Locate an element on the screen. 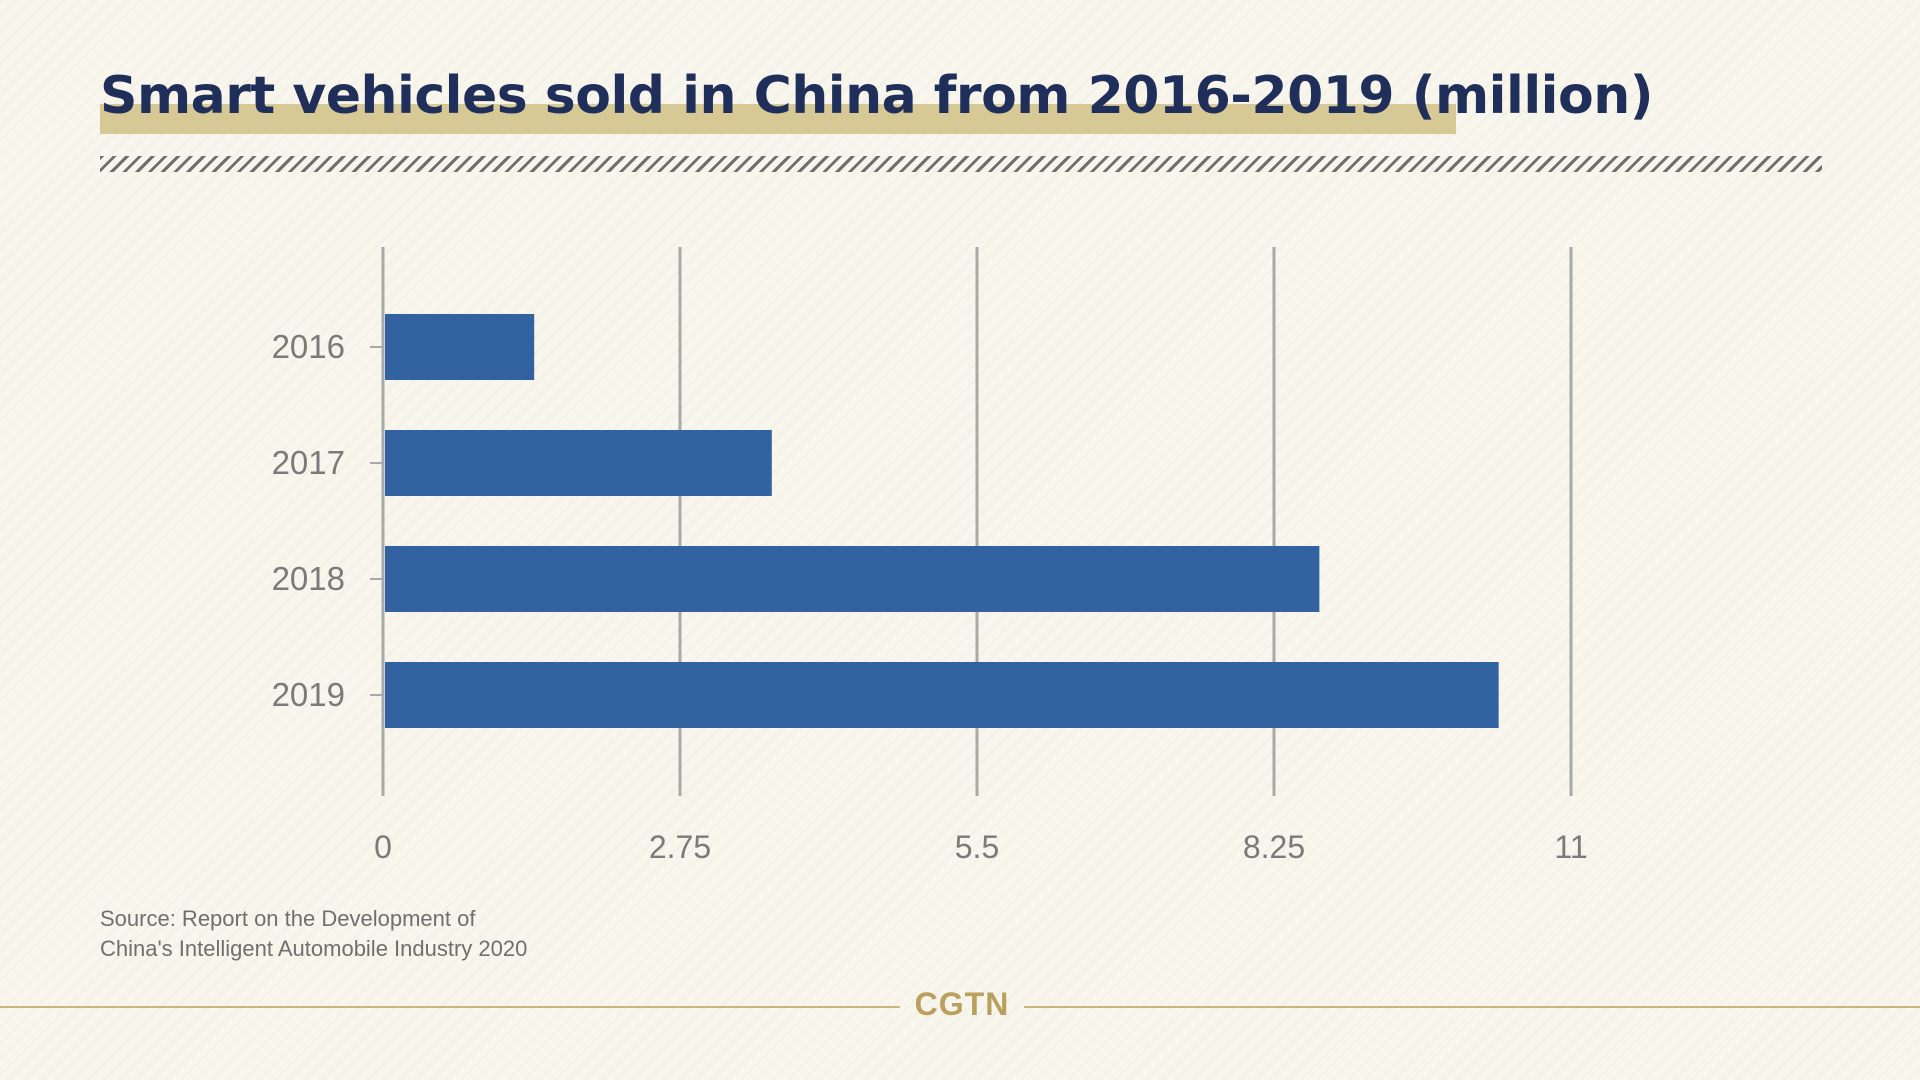 This screenshot has width=1920, height=1080. hatched-divider is located at coordinates (961, 164).